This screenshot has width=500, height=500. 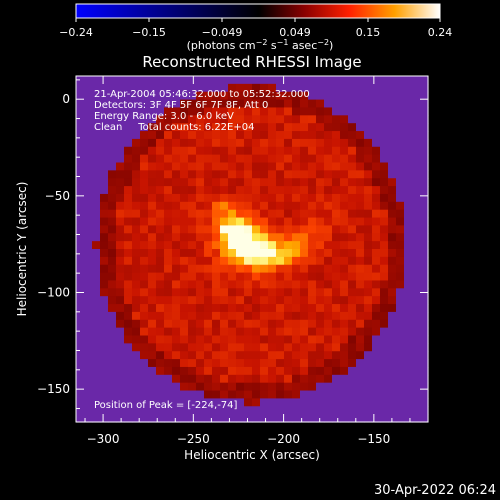 What do you see at coordinates (53, 389) in the screenshot?
I see `y-tick-label: −150` at bounding box center [53, 389].